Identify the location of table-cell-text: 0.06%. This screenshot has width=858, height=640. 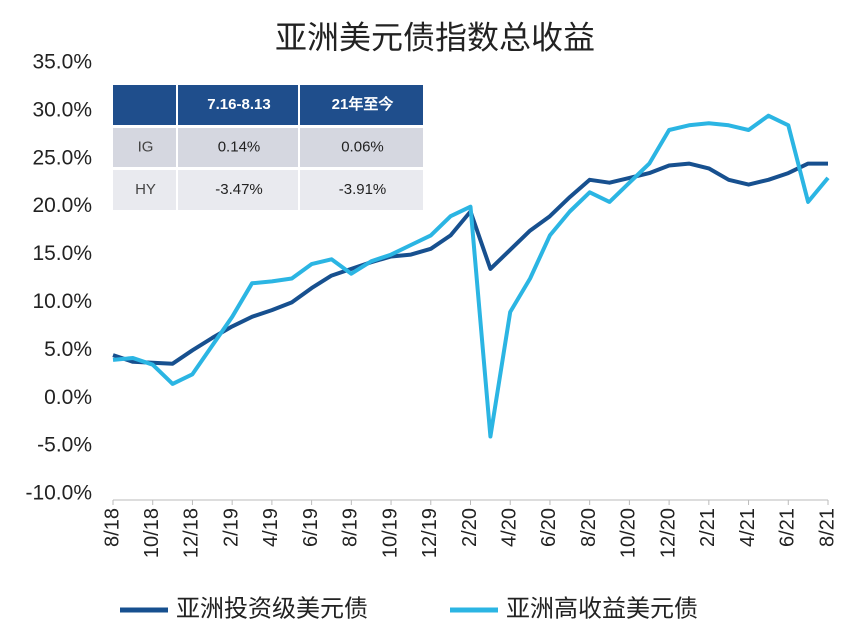
(362, 146).